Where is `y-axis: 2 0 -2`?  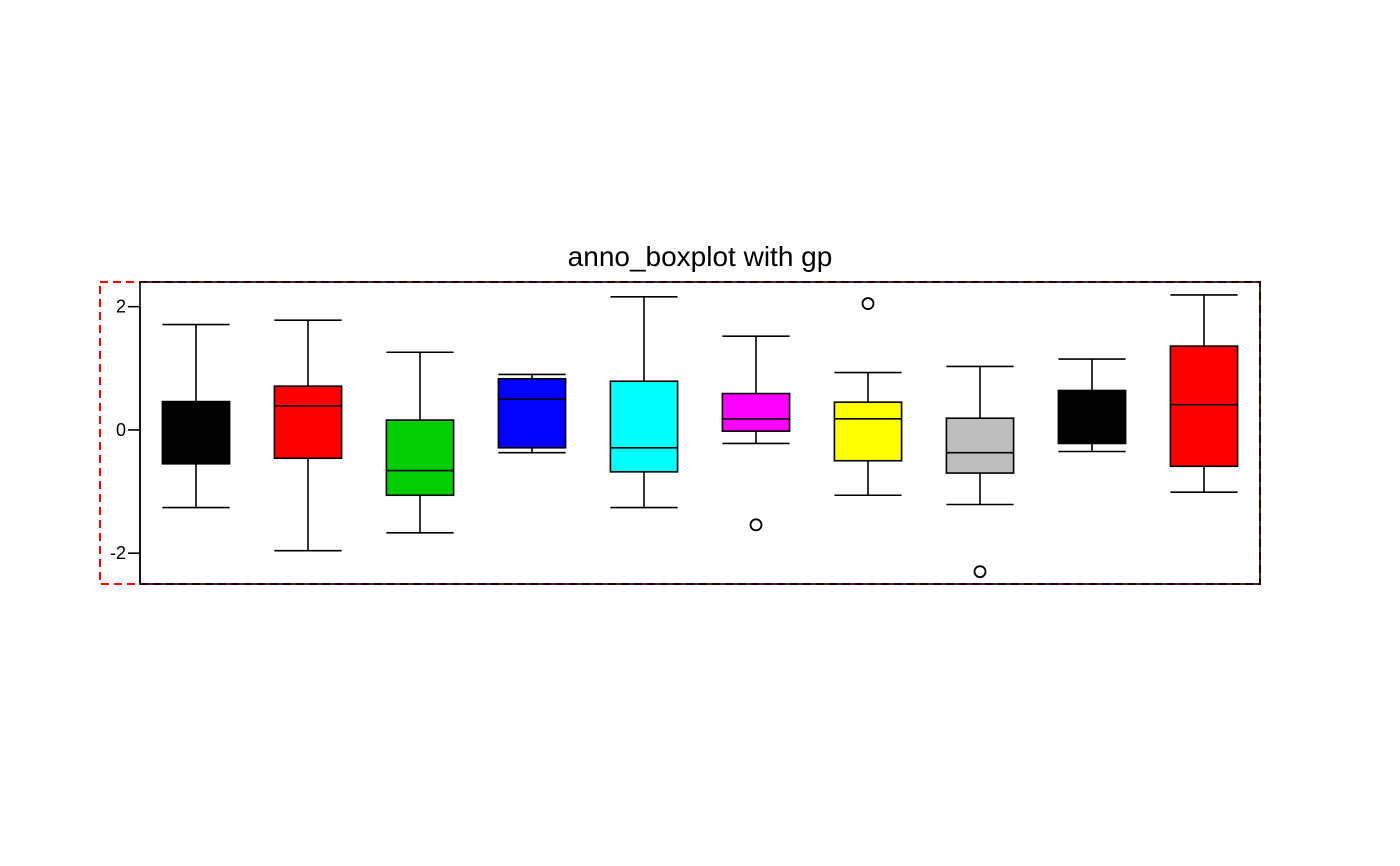
y-axis: 2 0 -2 is located at coordinates (125, 440).